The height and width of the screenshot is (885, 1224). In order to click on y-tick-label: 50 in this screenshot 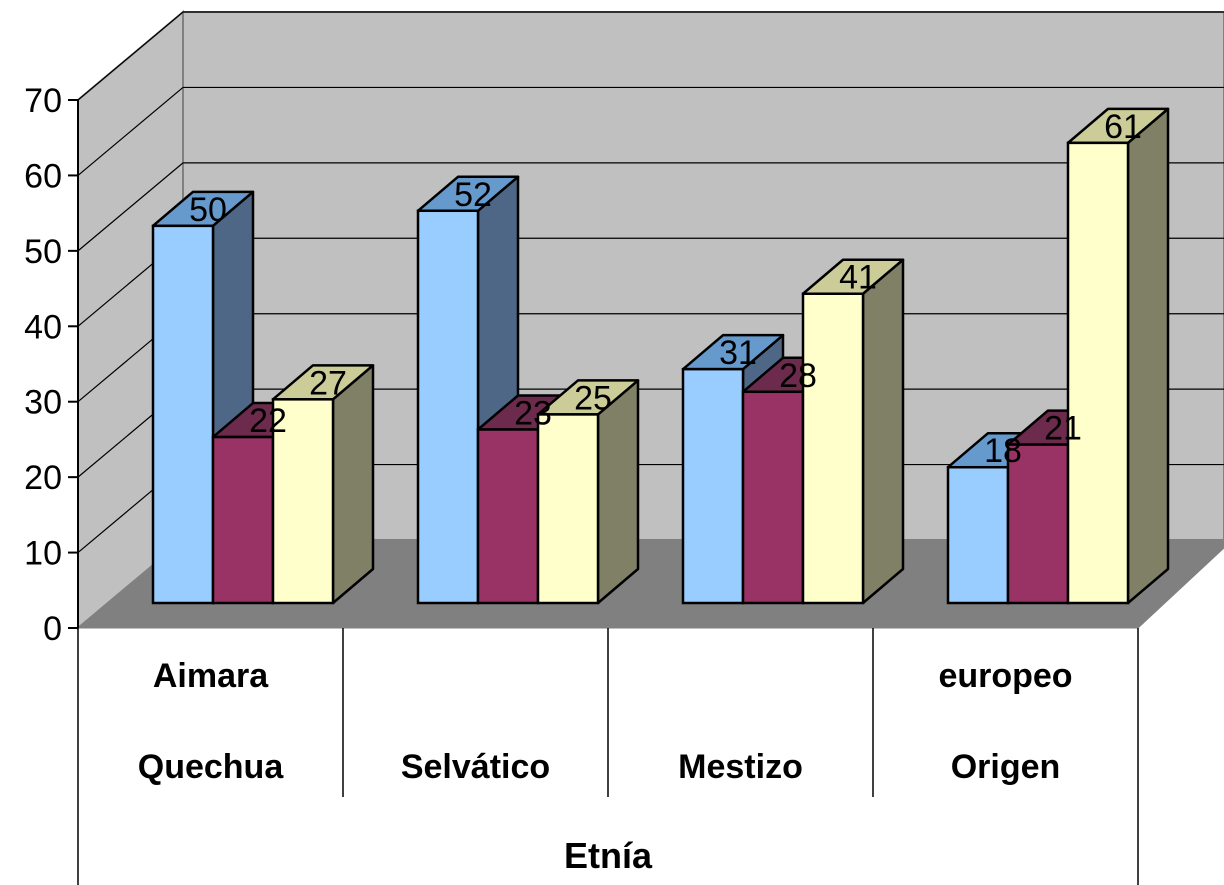, I will do `click(43, 252)`.